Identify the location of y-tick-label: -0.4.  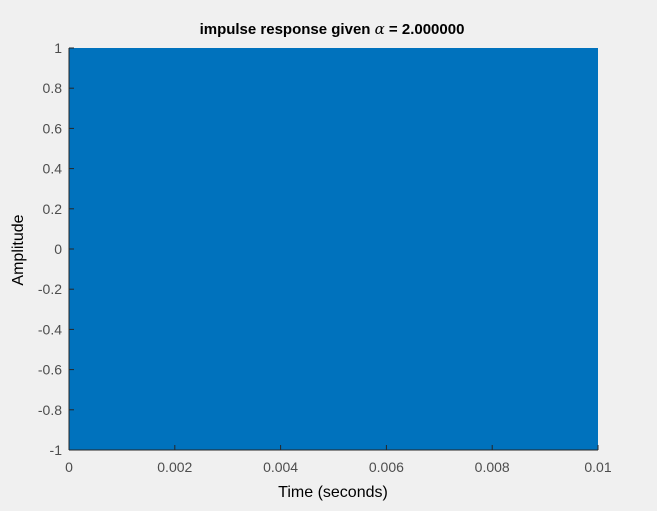
(50, 329).